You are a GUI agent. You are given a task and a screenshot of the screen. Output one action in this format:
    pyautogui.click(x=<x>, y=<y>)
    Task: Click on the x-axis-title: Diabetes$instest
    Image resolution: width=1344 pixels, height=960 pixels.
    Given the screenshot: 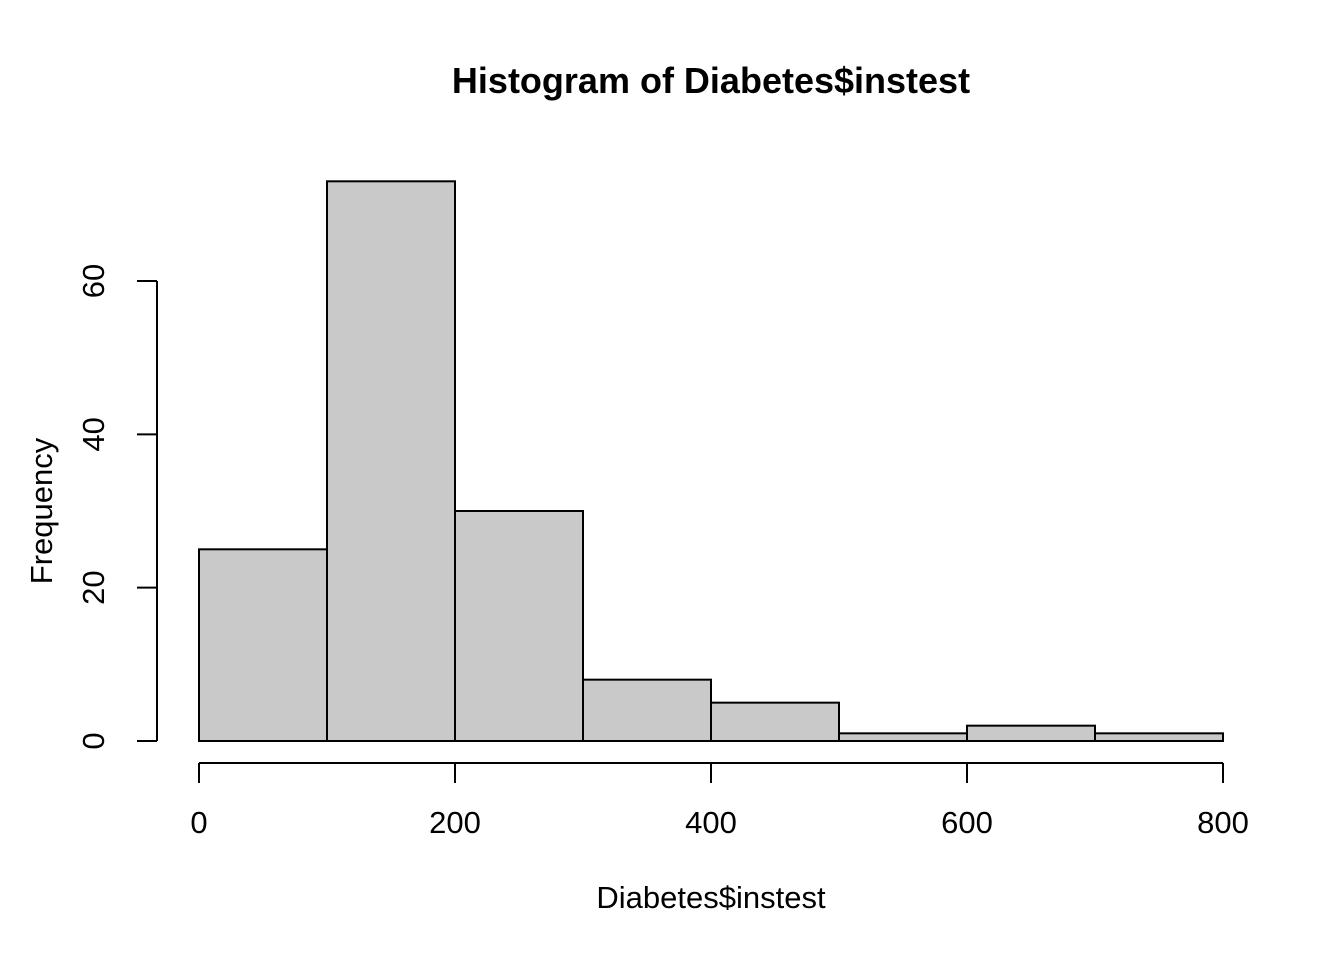 What is the action you would take?
    pyautogui.click(x=711, y=897)
    